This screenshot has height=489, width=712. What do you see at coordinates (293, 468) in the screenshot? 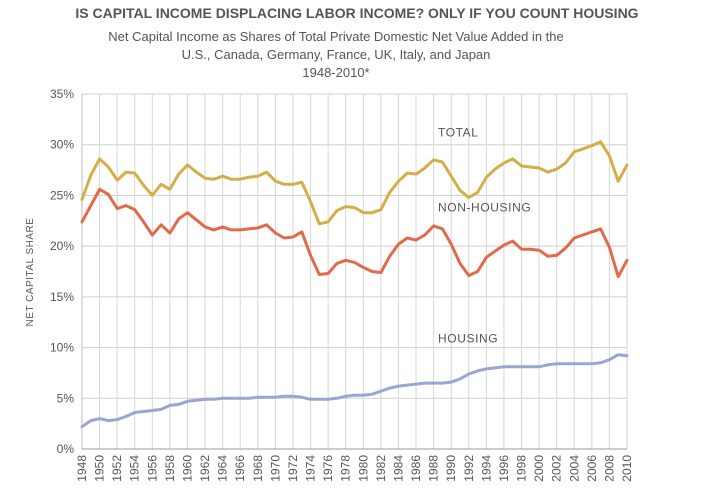
I see `x-tick-label: 1972` at bounding box center [293, 468].